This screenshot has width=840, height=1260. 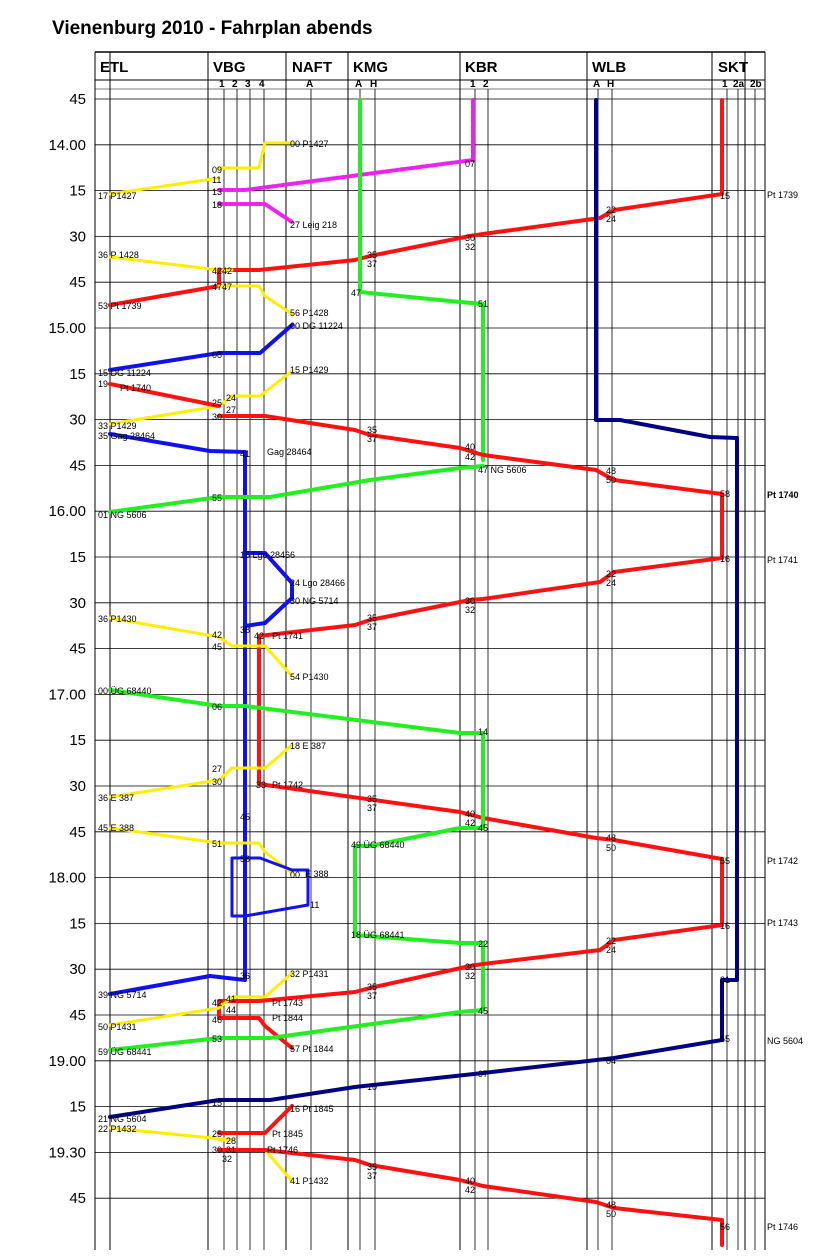 What do you see at coordinates (782, 861) in the screenshot?
I see `right-train-label: Pt 1742` at bounding box center [782, 861].